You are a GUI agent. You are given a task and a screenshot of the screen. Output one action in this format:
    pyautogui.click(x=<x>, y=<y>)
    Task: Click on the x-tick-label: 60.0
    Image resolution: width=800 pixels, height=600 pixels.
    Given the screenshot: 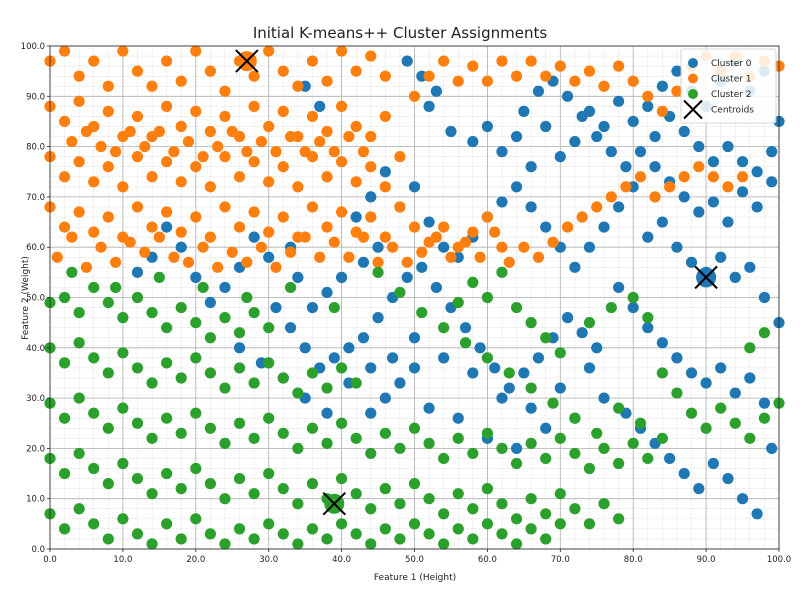 What is the action you would take?
    pyautogui.click(x=487, y=560)
    